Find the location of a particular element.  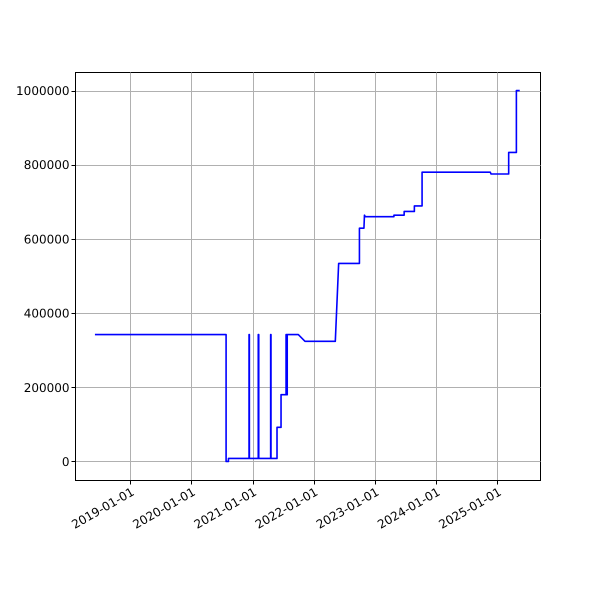

y-tick-label: 0 is located at coordinates (66, 461).